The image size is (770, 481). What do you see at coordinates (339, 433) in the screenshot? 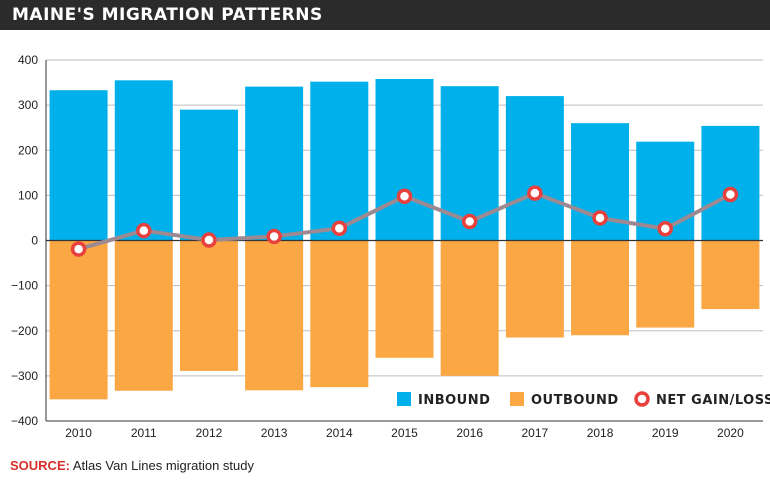
I see `x-tick-label: 2014` at bounding box center [339, 433].